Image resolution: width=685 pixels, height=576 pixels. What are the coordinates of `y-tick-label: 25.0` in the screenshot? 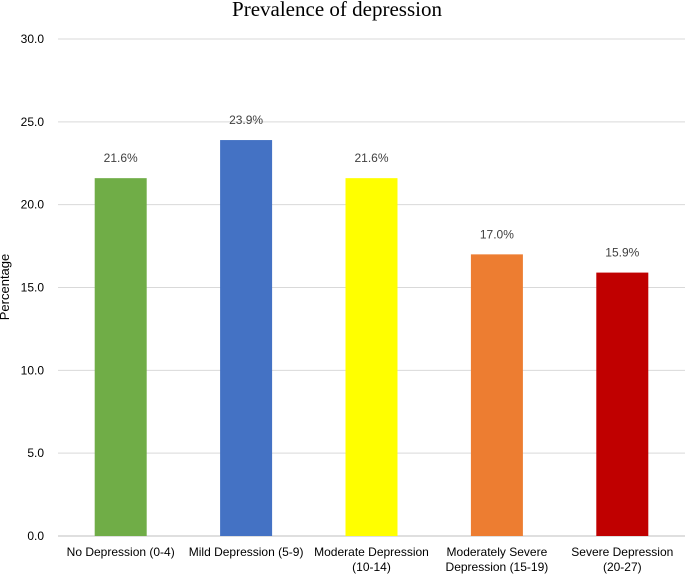 It's located at (33, 122).